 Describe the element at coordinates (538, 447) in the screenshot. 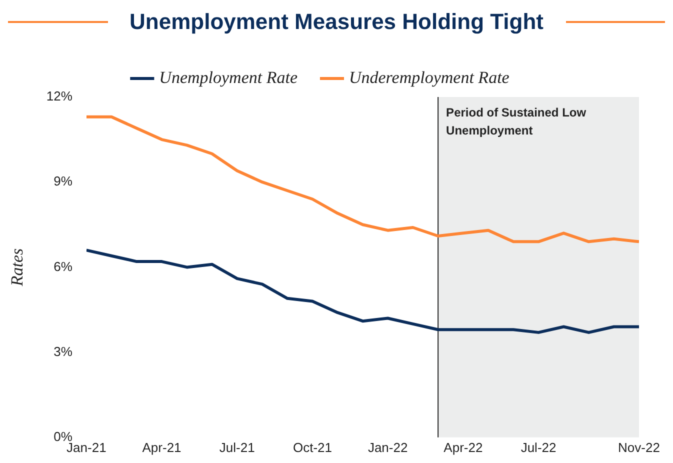

I see `x-tick-label: Jul-22` at that location.